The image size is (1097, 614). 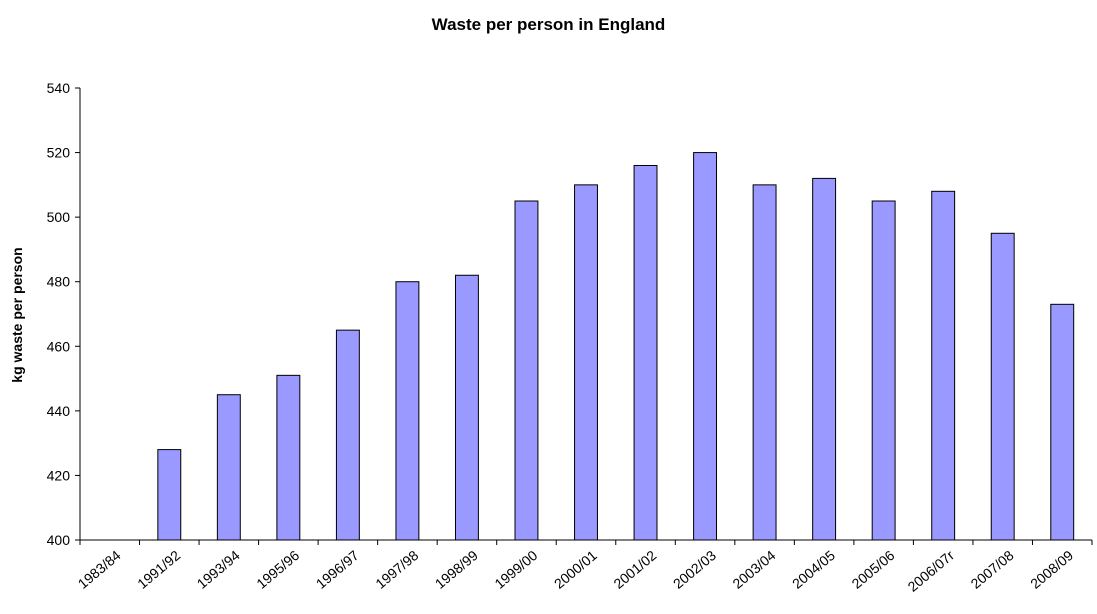 I want to click on y-tick-label: 480, so click(x=59, y=282).